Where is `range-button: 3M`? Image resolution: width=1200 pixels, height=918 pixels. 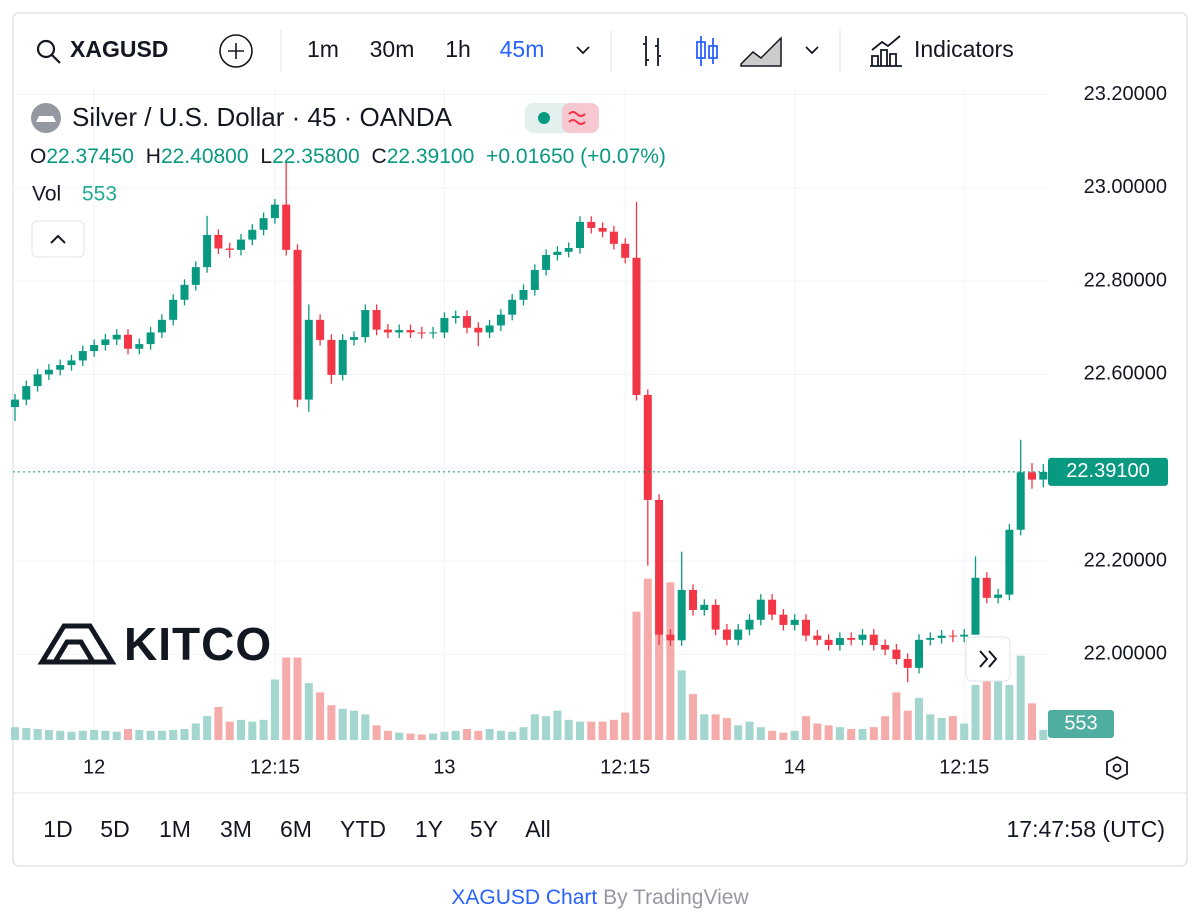
range-button: 3M is located at coordinates (236, 829).